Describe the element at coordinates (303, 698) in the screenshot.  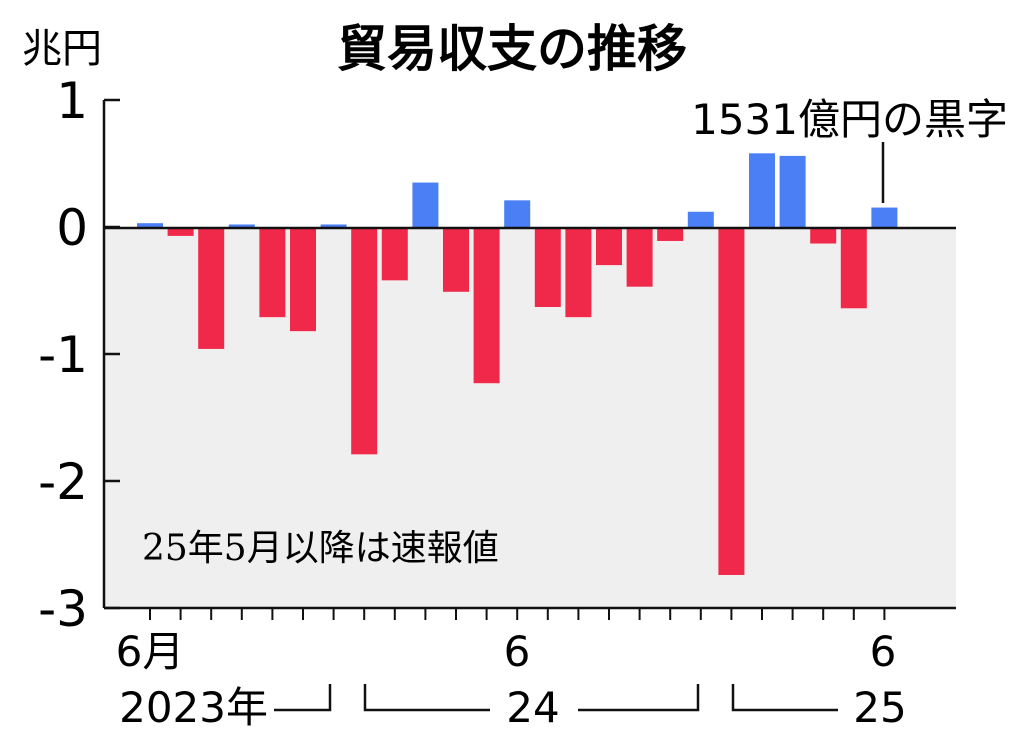
I see `year-bracket-2023` at that location.